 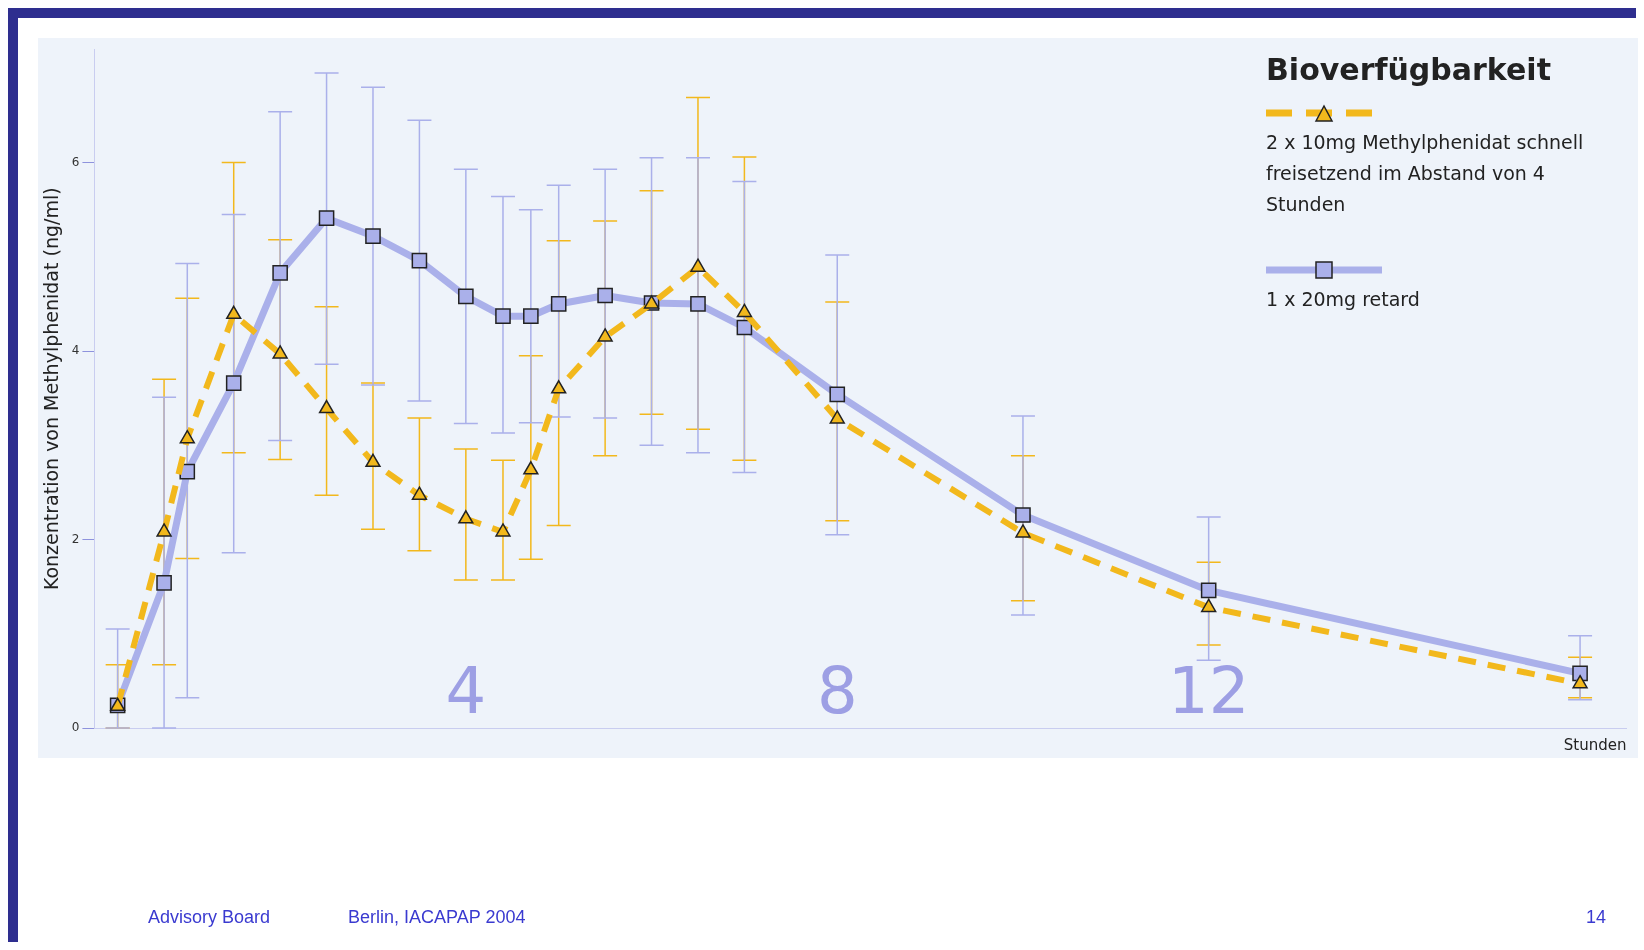 I want to click on legend-label: 1 x 20mg retard, so click(x=1343, y=299).